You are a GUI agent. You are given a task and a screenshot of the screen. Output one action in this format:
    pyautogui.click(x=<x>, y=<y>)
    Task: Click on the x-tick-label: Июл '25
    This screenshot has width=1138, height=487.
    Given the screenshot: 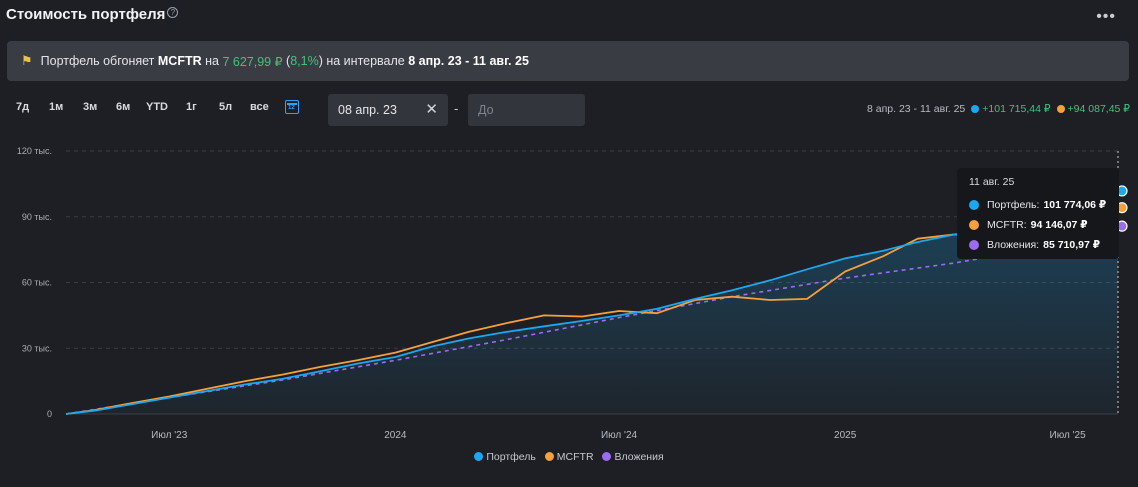 What is the action you would take?
    pyautogui.click(x=1068, y=435)
    